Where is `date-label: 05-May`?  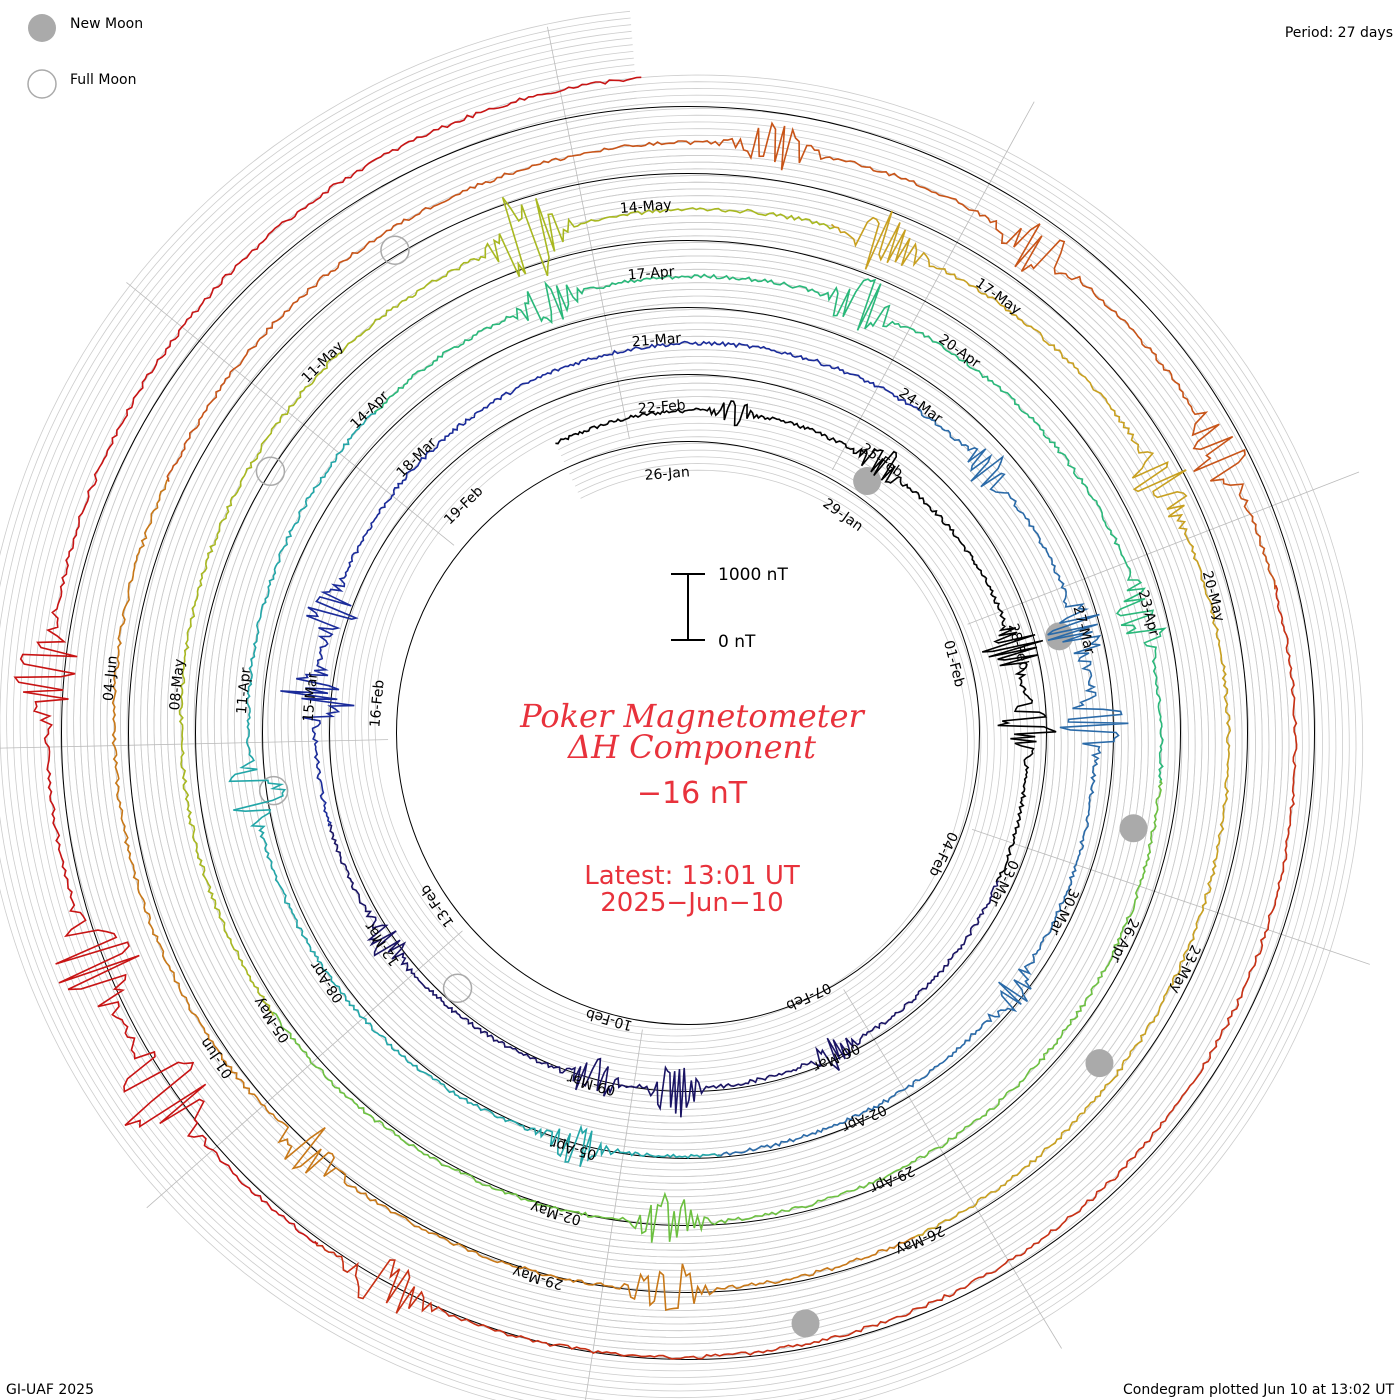
date-label: 05-May is located at coordinates (272, 1020).